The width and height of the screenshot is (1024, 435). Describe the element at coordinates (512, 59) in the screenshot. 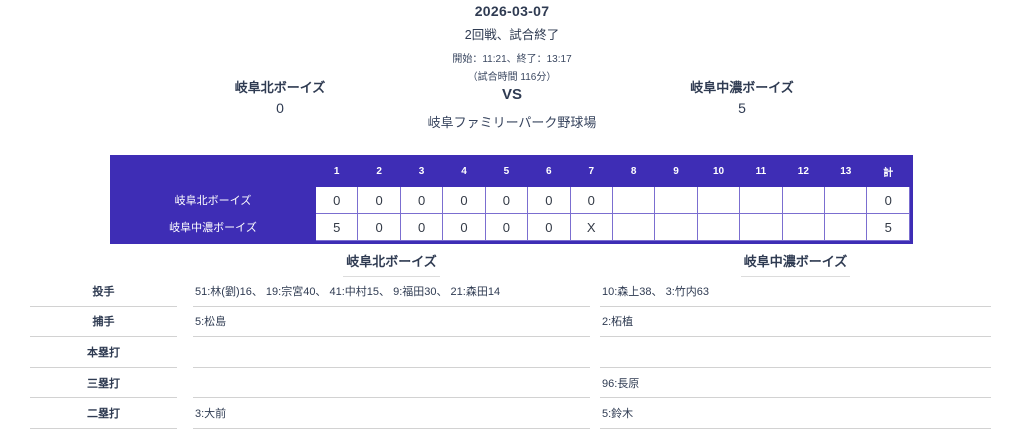

I see `start-end-times: 開始：11:21、終了：13:17` at that location.